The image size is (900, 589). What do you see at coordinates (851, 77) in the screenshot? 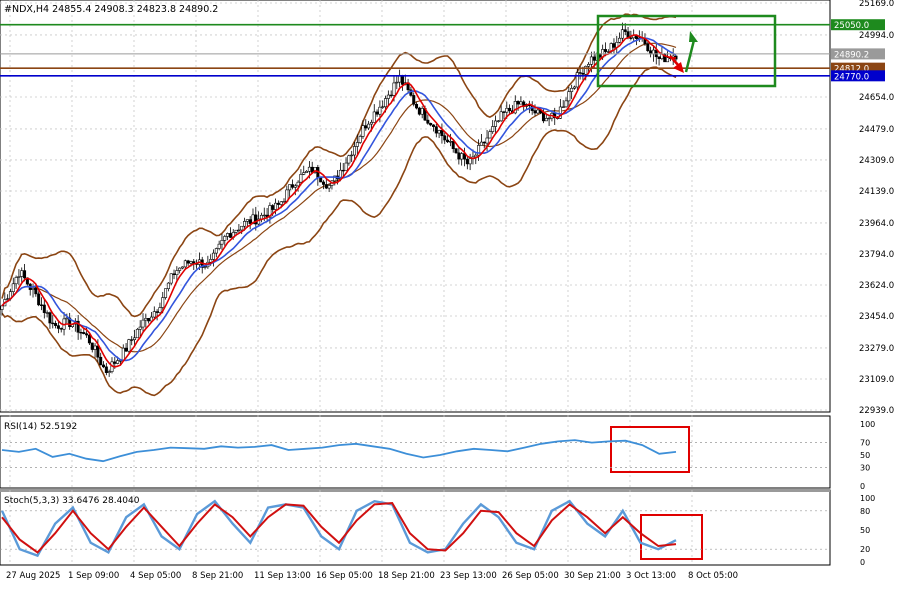
I see `level-price-tag-label: 24770.0` at bounding box center [851, 77].